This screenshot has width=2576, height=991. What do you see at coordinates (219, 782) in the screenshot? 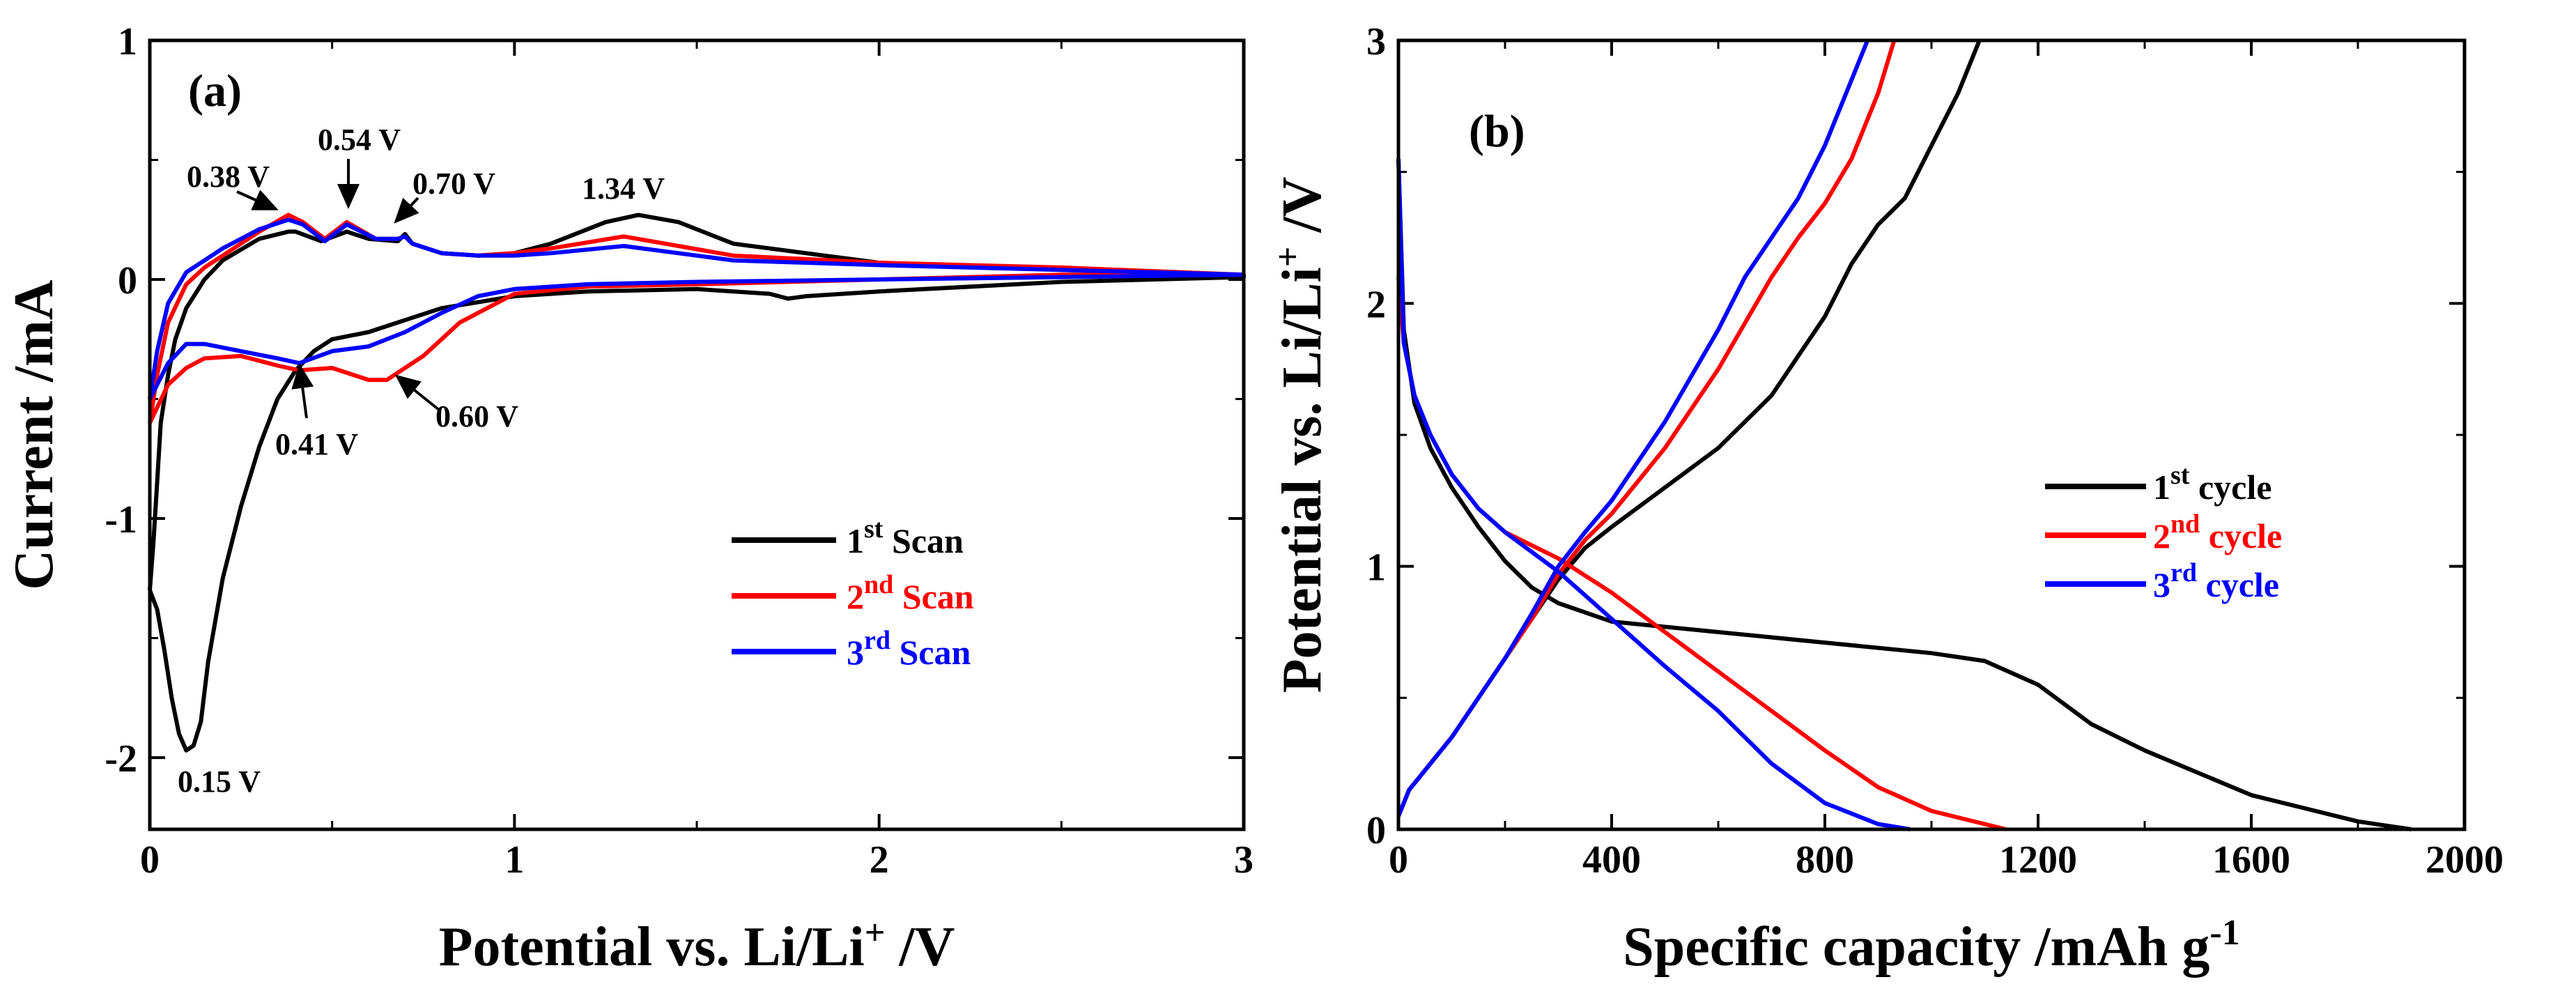
I see `annotation-0-15v: 0.15 V` at bounding box center [219, 782].